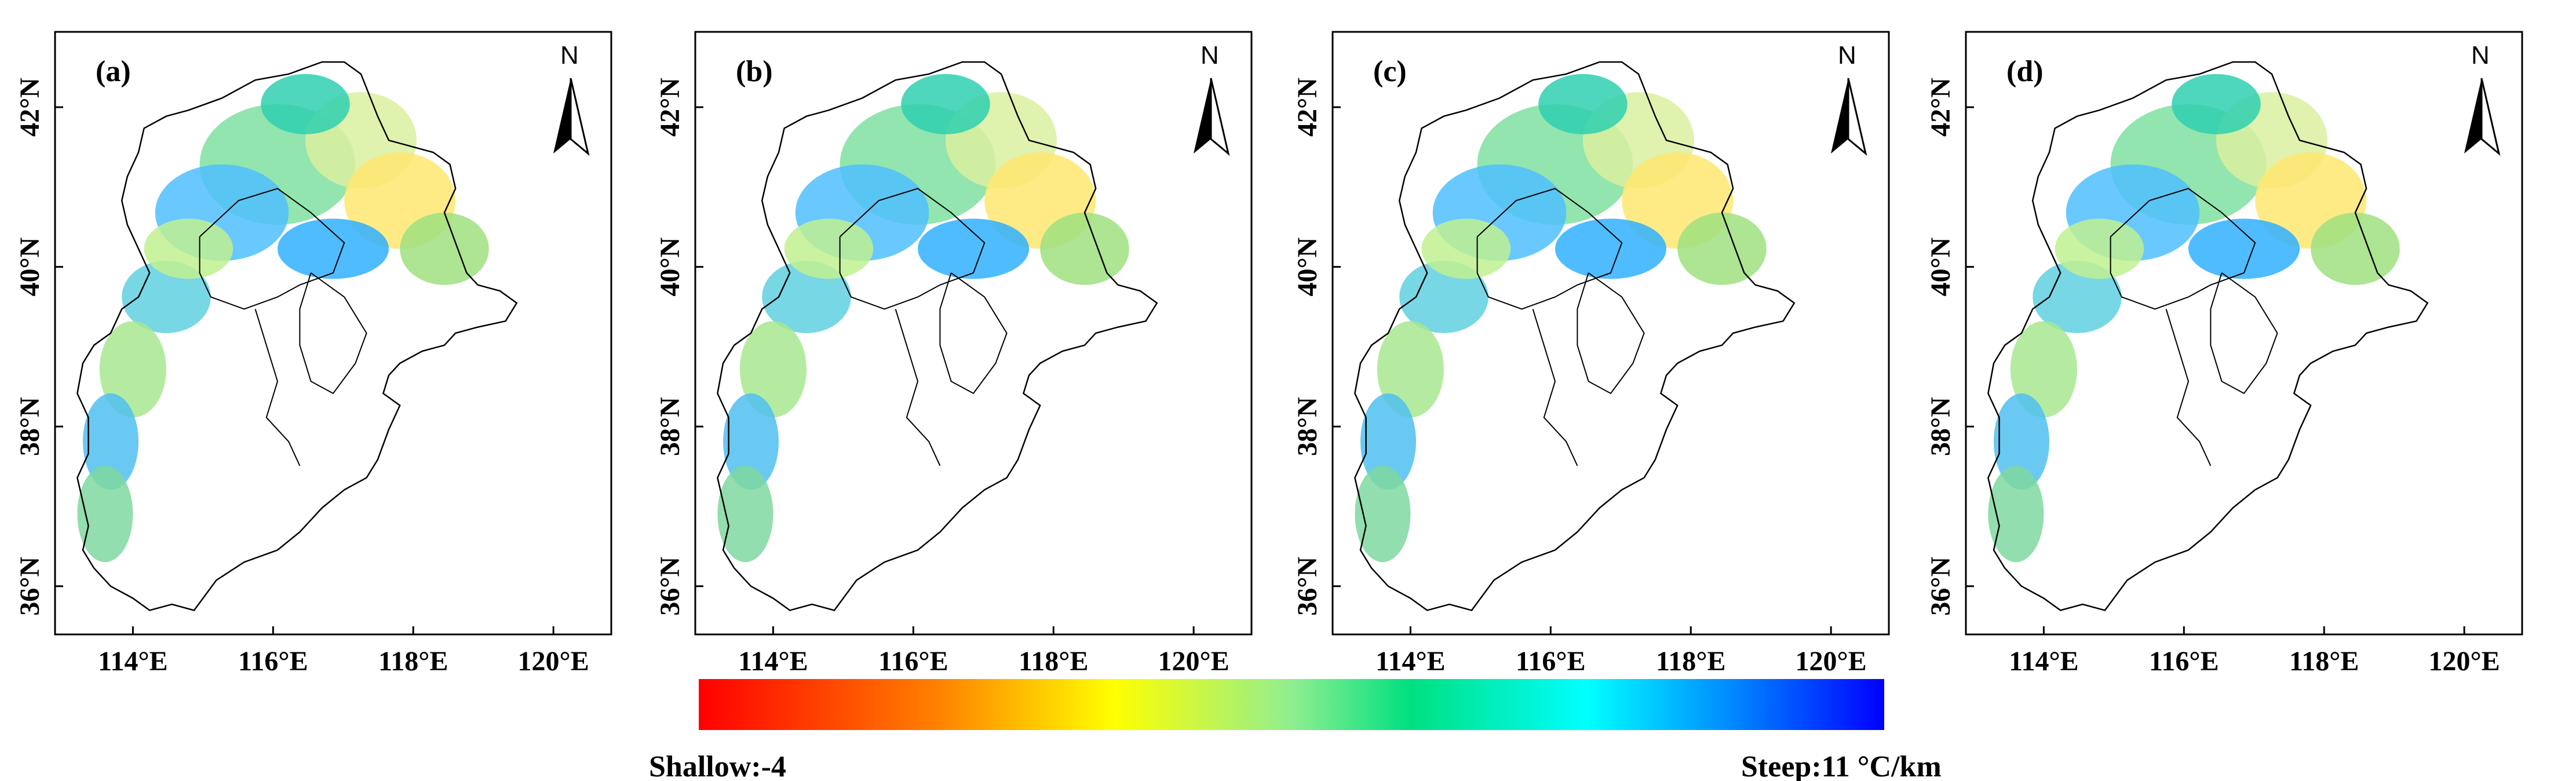 The image size is (2576, 781). I want to click on colorbar-gradient, so click(1291, 705).